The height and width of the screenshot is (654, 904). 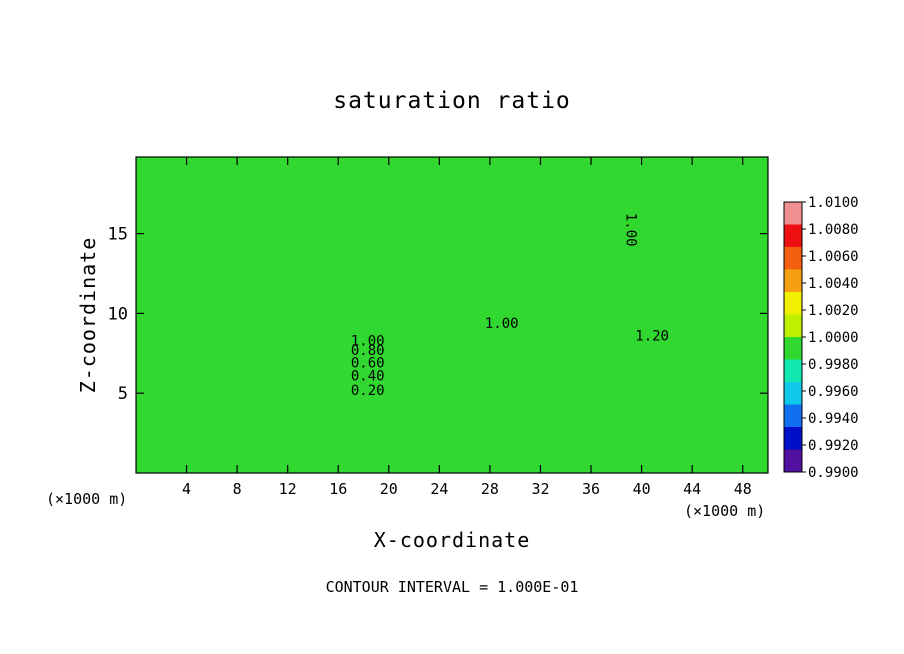 I want to click on colorbar-label: 1.0060, so click(x=833, y=257).